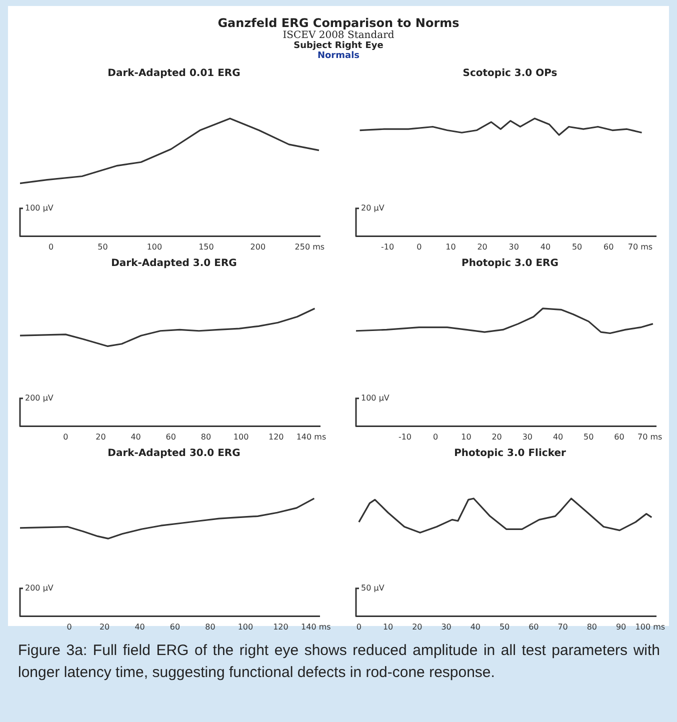 The height and width of the screenshot is (722, 677). What do you see at coordinates (650, 627) in the screenshot?
I see `x-tick-label: 100 ms` at bounding box center [650, 627].